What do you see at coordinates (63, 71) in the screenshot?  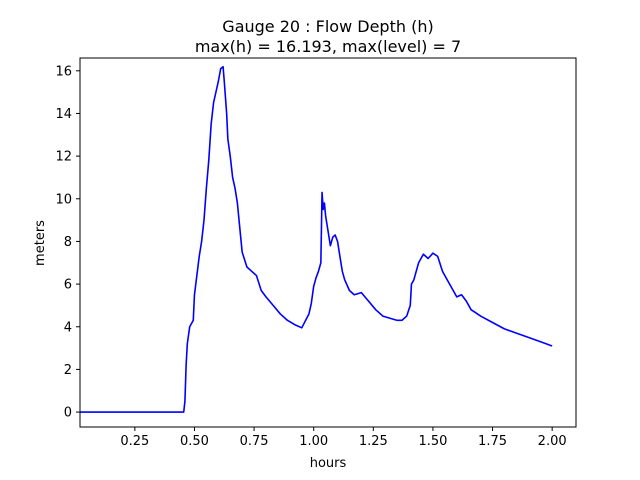 I see `y-tick-label: 16` at bounding box center [63, 71].